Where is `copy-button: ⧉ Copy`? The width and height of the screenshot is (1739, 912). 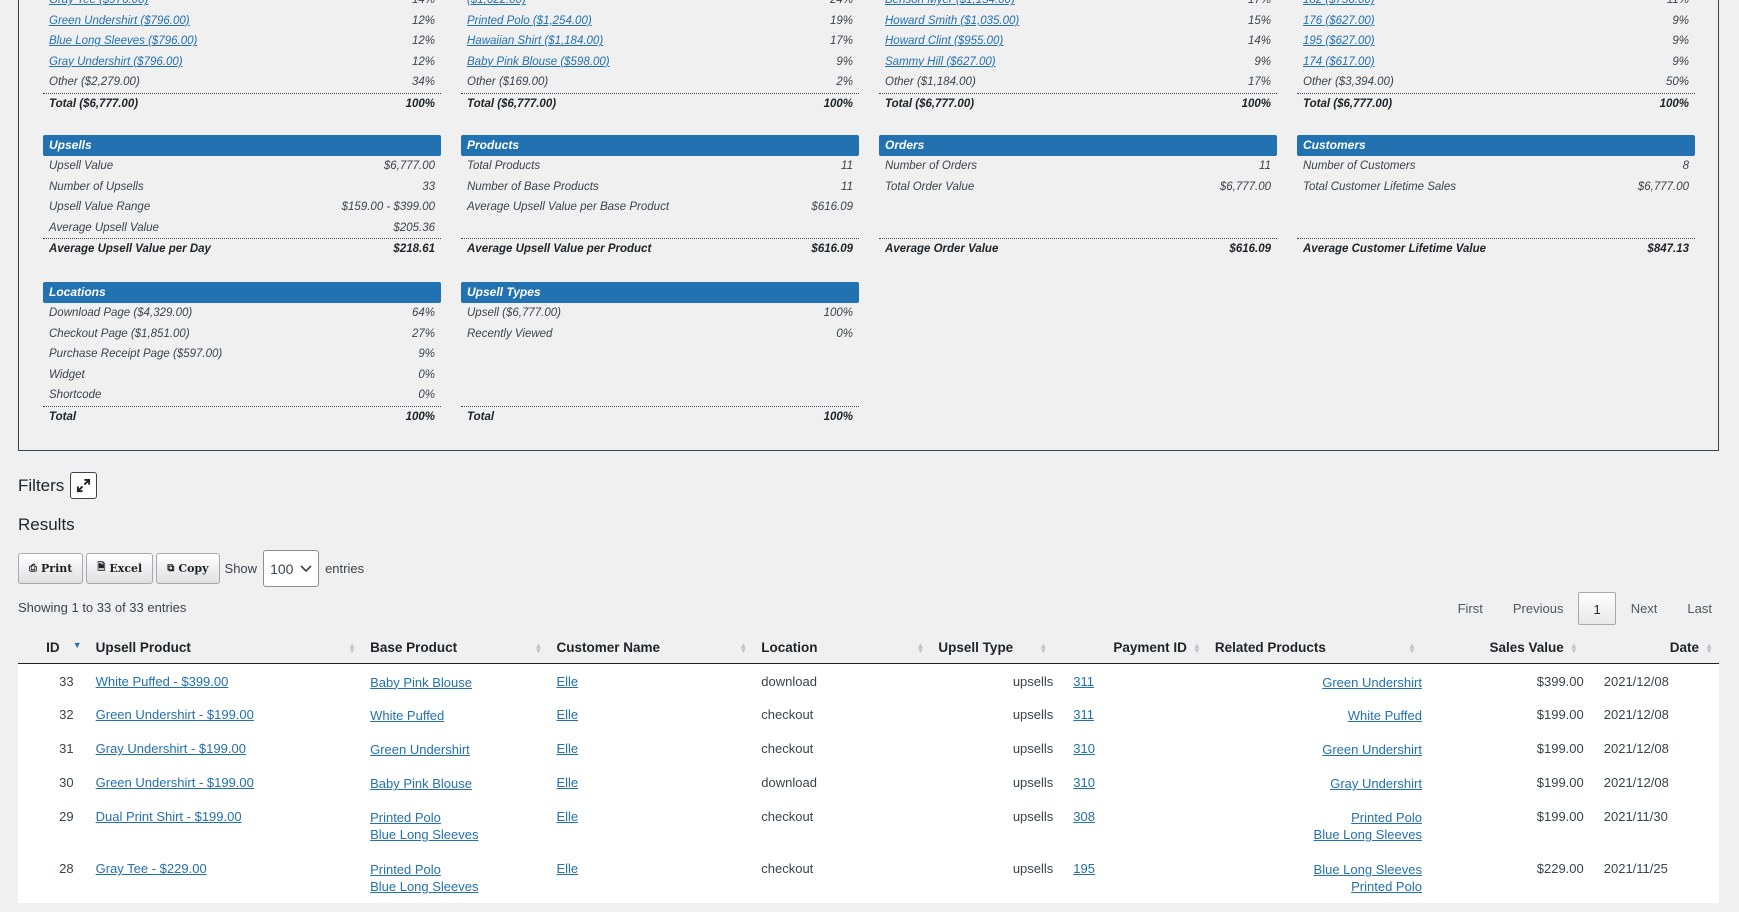
copy-button: ⧉ Copy is located at coordinates (188, 568).